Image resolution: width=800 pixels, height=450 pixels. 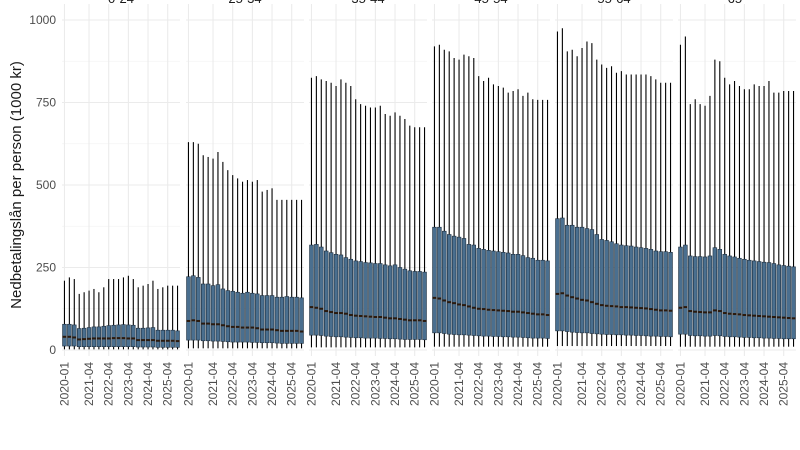 I want to click on panel-label: 35-44, so click(x=367, y=3).